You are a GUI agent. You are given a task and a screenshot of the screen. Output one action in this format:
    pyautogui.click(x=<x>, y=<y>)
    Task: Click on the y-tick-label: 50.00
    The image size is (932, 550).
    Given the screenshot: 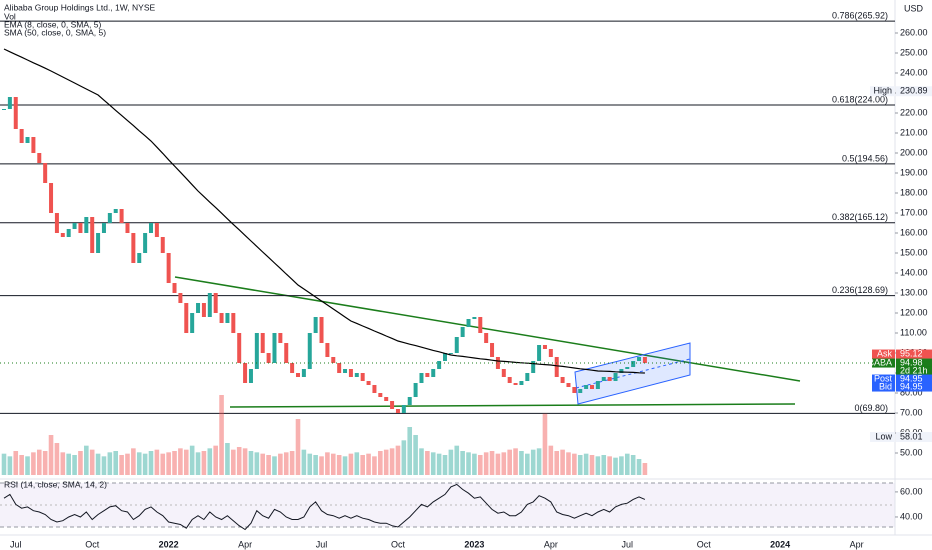 What is the action you would take?
    pyautogui.click(x=911, y=452)
    